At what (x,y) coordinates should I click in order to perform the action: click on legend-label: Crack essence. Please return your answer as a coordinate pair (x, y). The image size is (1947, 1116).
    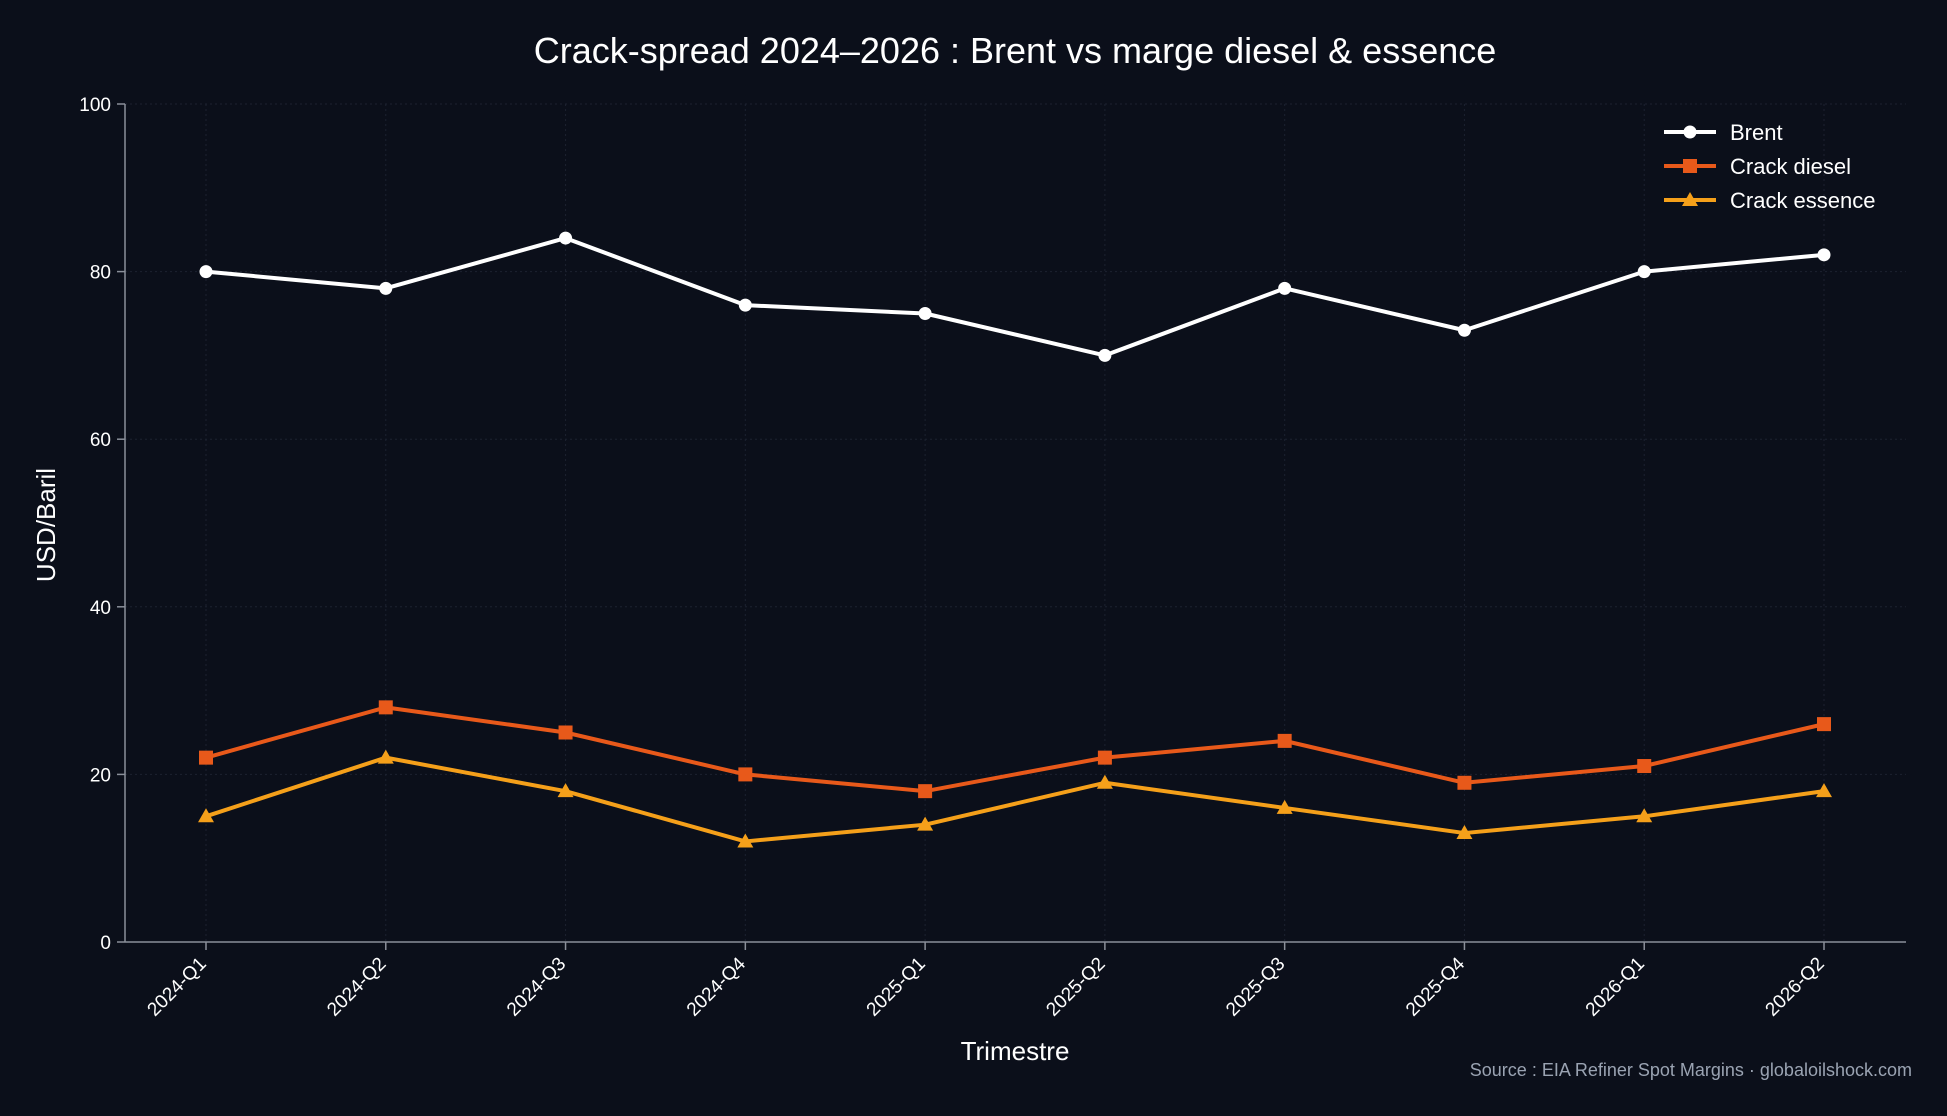
    Looking at the image, I should click on (1803, 200).